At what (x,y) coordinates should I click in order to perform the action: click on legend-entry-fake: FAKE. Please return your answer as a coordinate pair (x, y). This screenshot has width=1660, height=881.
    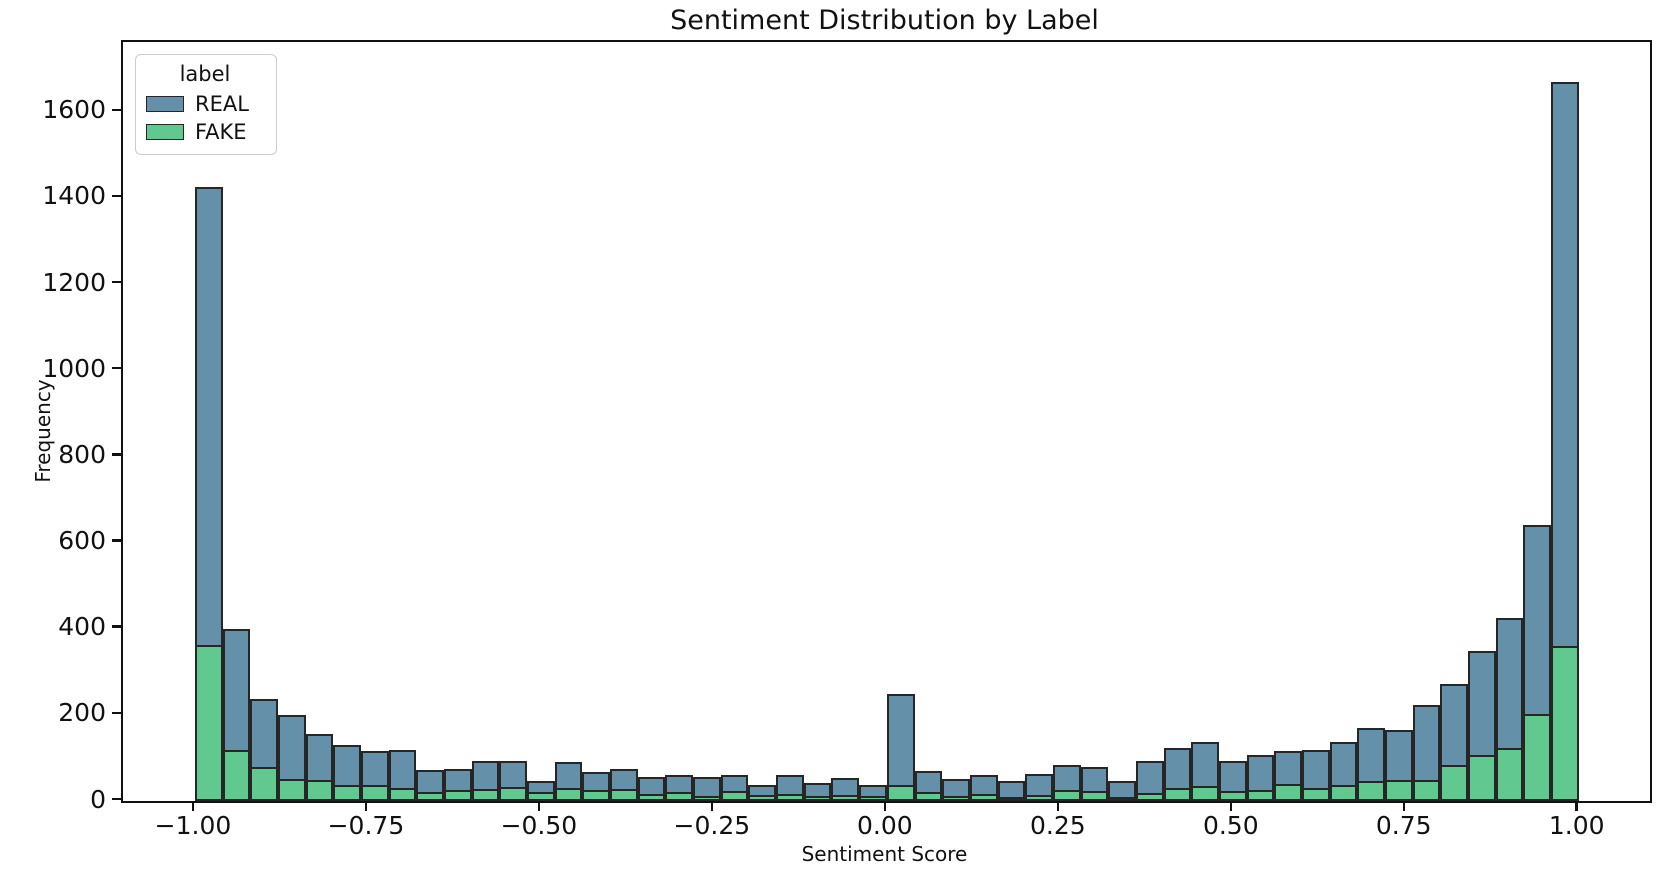
    Looking at the image, I should click on (205, 132).